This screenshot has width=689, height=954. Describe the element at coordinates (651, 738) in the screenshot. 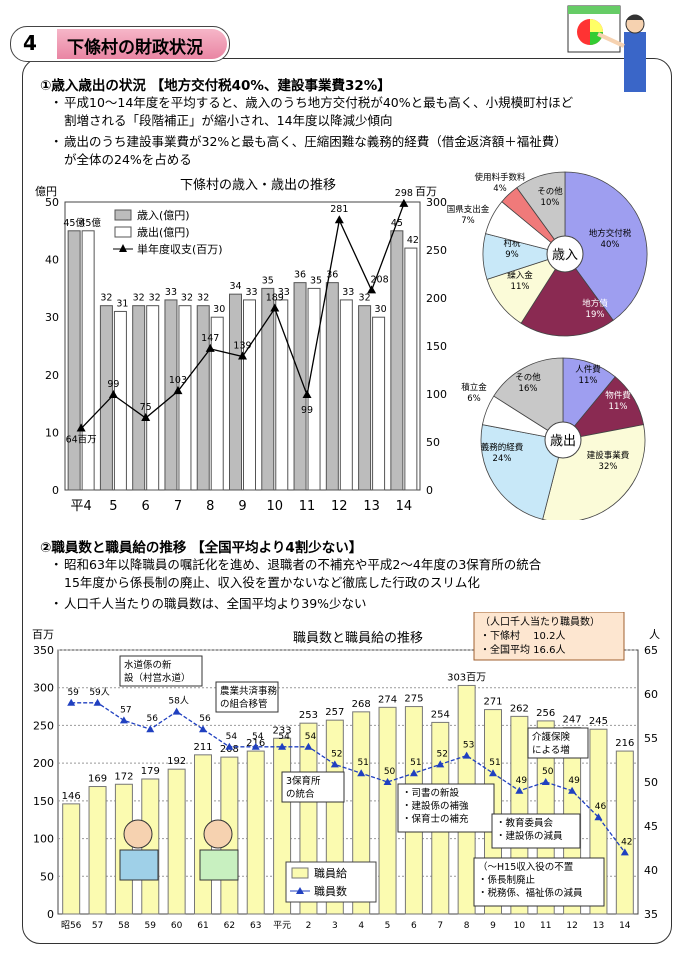

I see `y2-tick-label: 55` at that location.